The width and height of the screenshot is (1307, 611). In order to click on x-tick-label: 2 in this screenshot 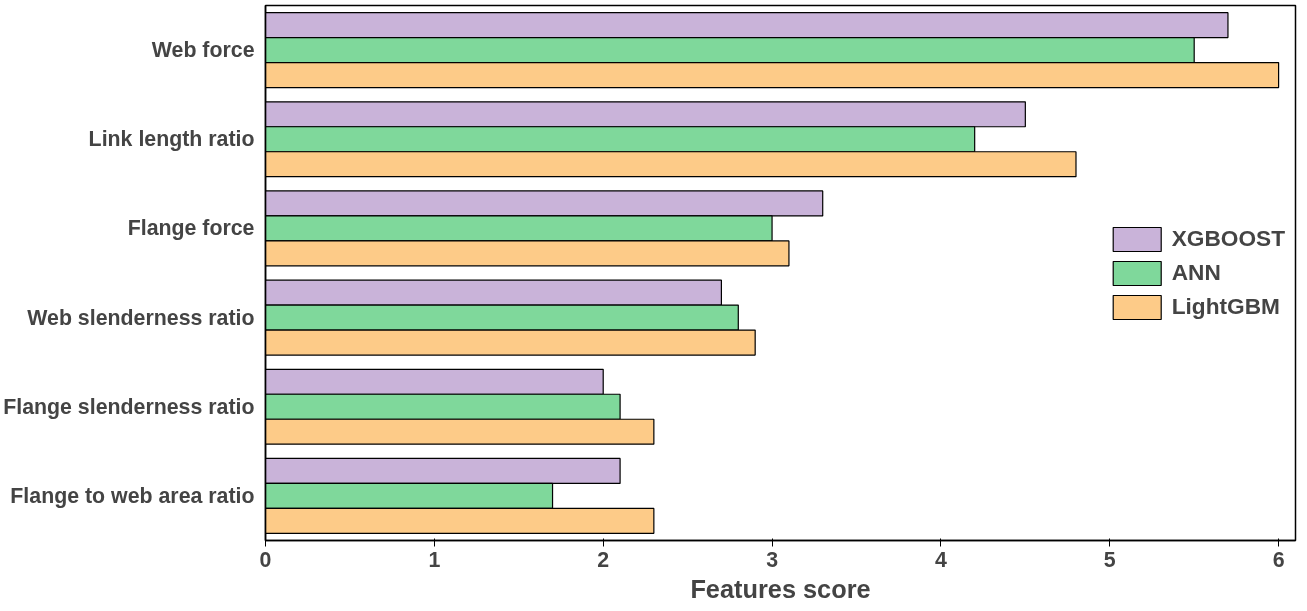, I will do `click(603, 559)`.